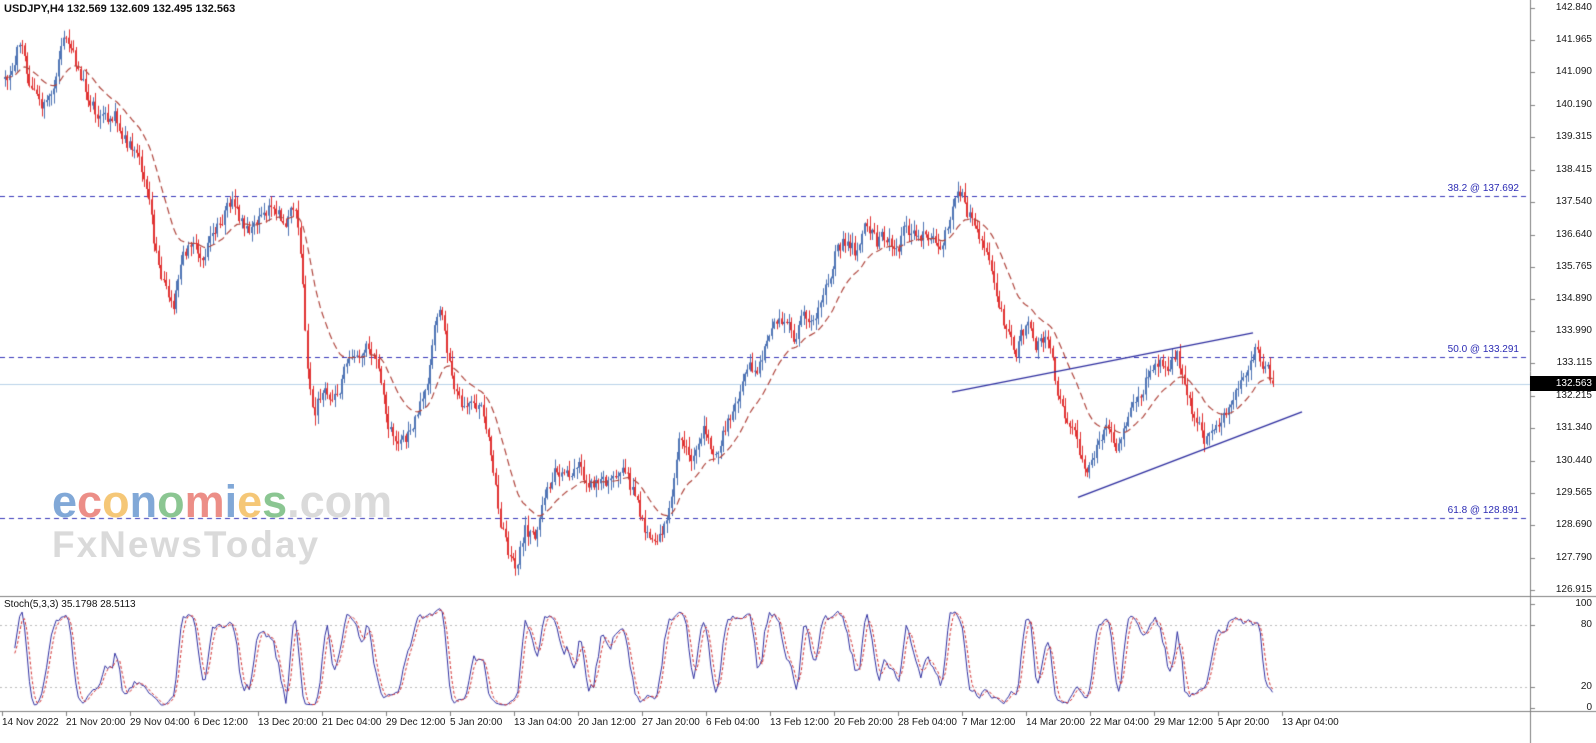 This screenshot has height=743, width=1596. What do you see at coordinates (1055, 722) in the screenshot?
I see `time-axis-label: 14 Mar 20:00` at bounding box center [1055, 722].